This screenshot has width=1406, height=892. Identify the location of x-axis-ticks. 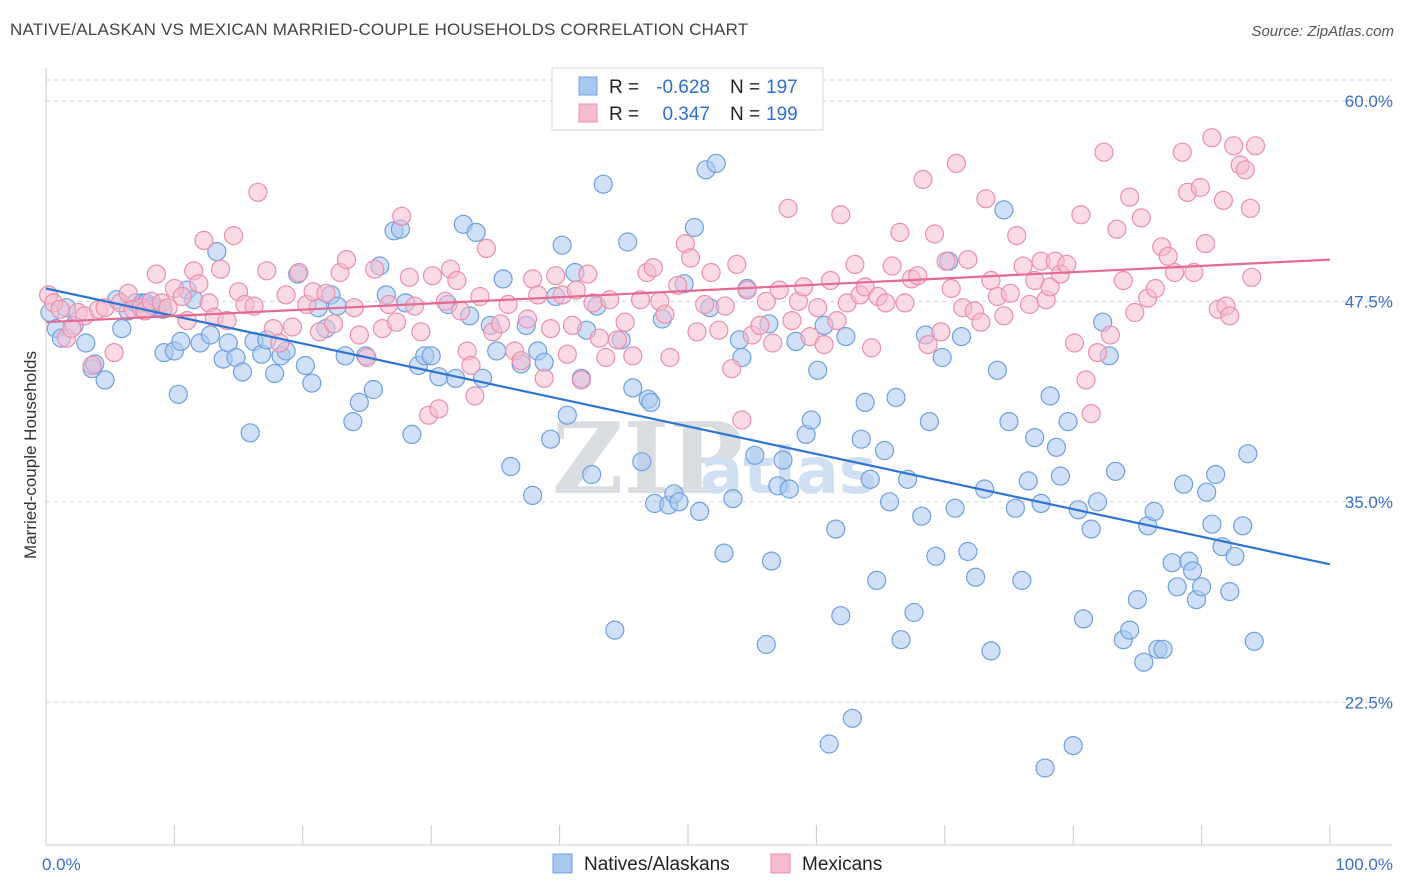
(752, 835).